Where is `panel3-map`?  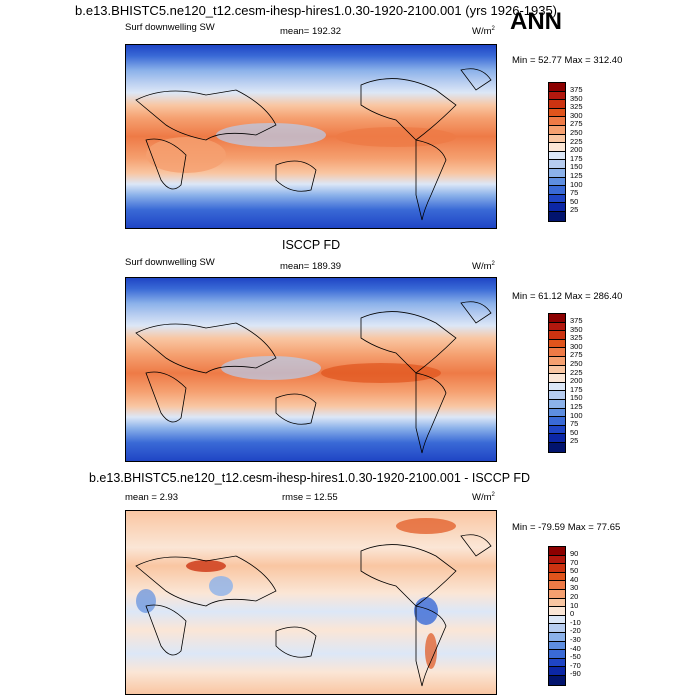 panel3-map is located at coordinates (311, 602).